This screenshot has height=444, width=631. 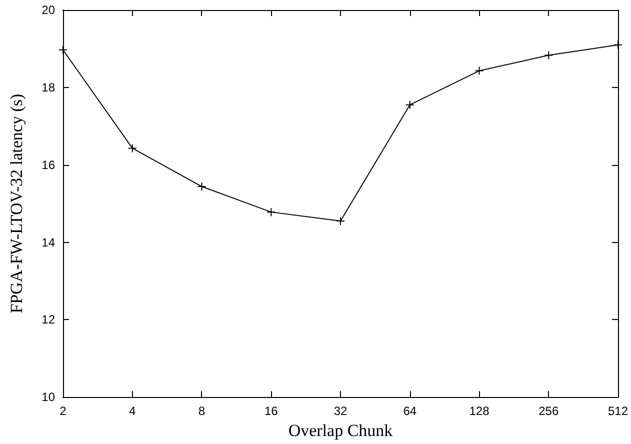 I want to click on y-tick-label: 18, so click(x=49, y=87).